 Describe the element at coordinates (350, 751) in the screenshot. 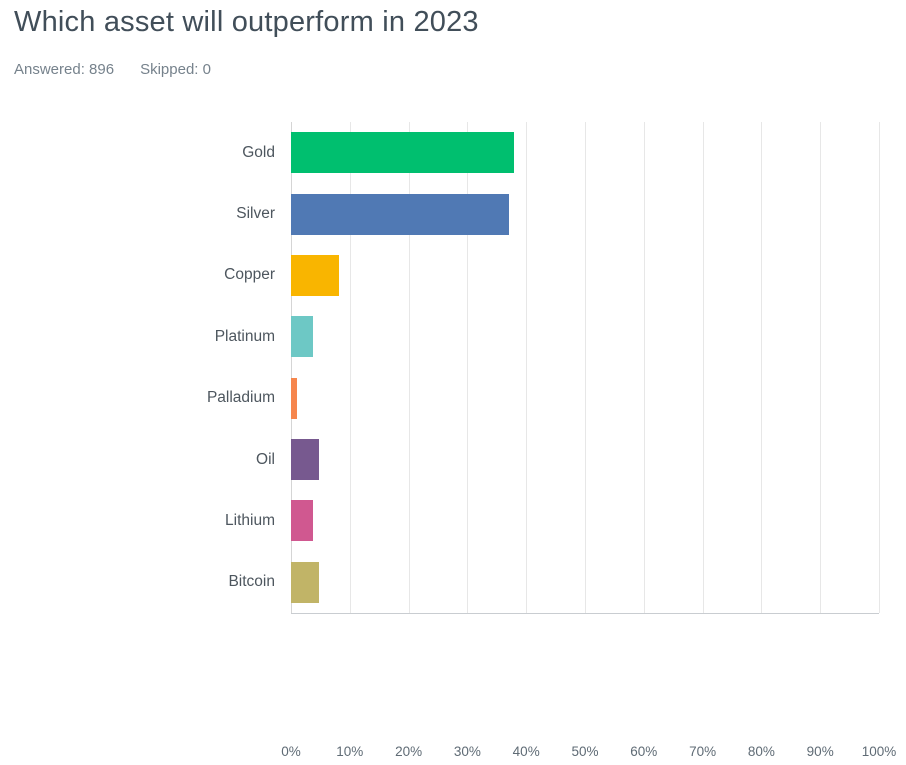

I see `x-tick-label: 10%` at that location.